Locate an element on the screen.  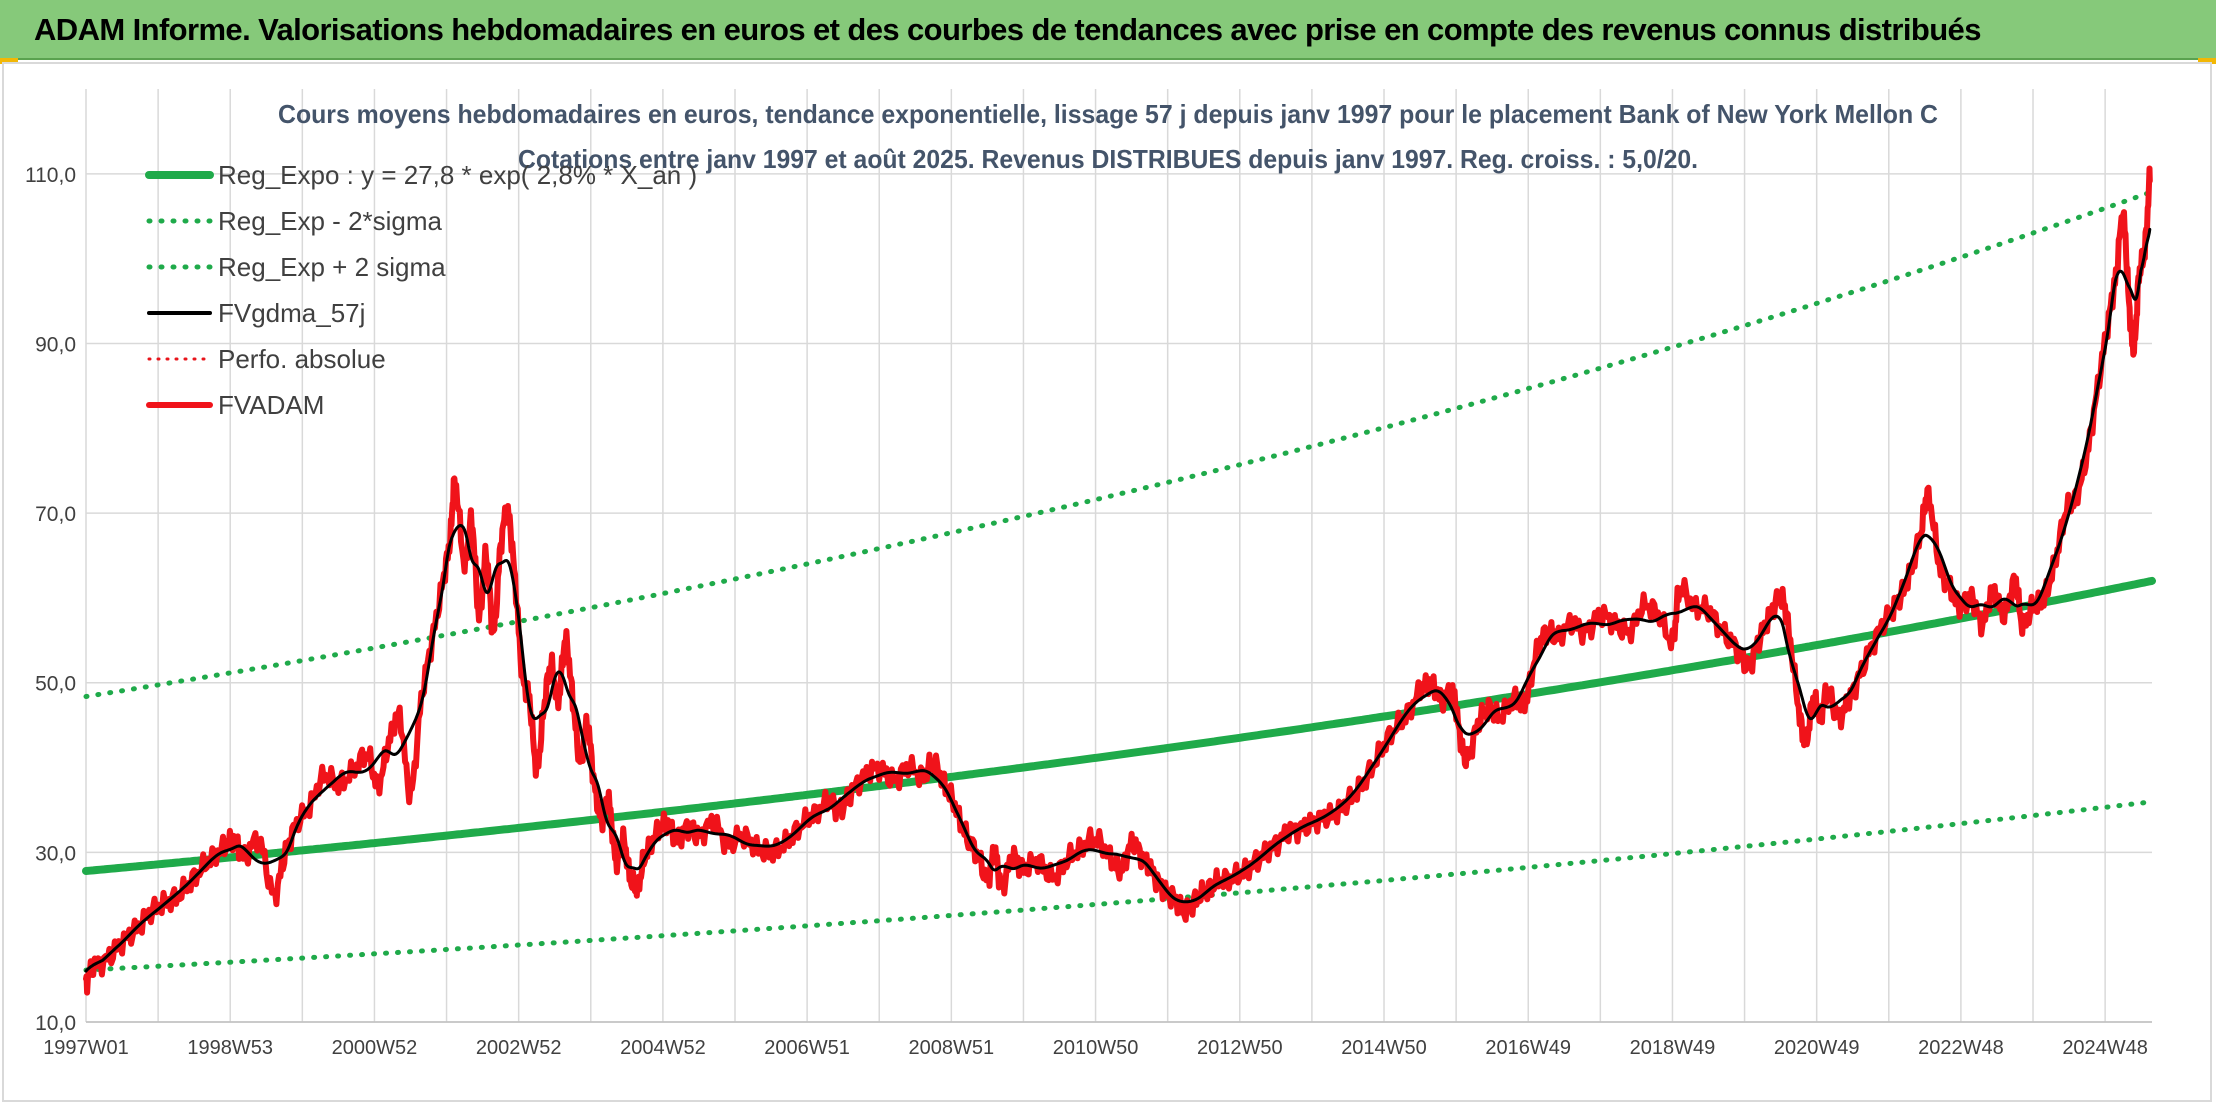
x-tick-label: 1998W53 is located at coordinates (230, 1048).